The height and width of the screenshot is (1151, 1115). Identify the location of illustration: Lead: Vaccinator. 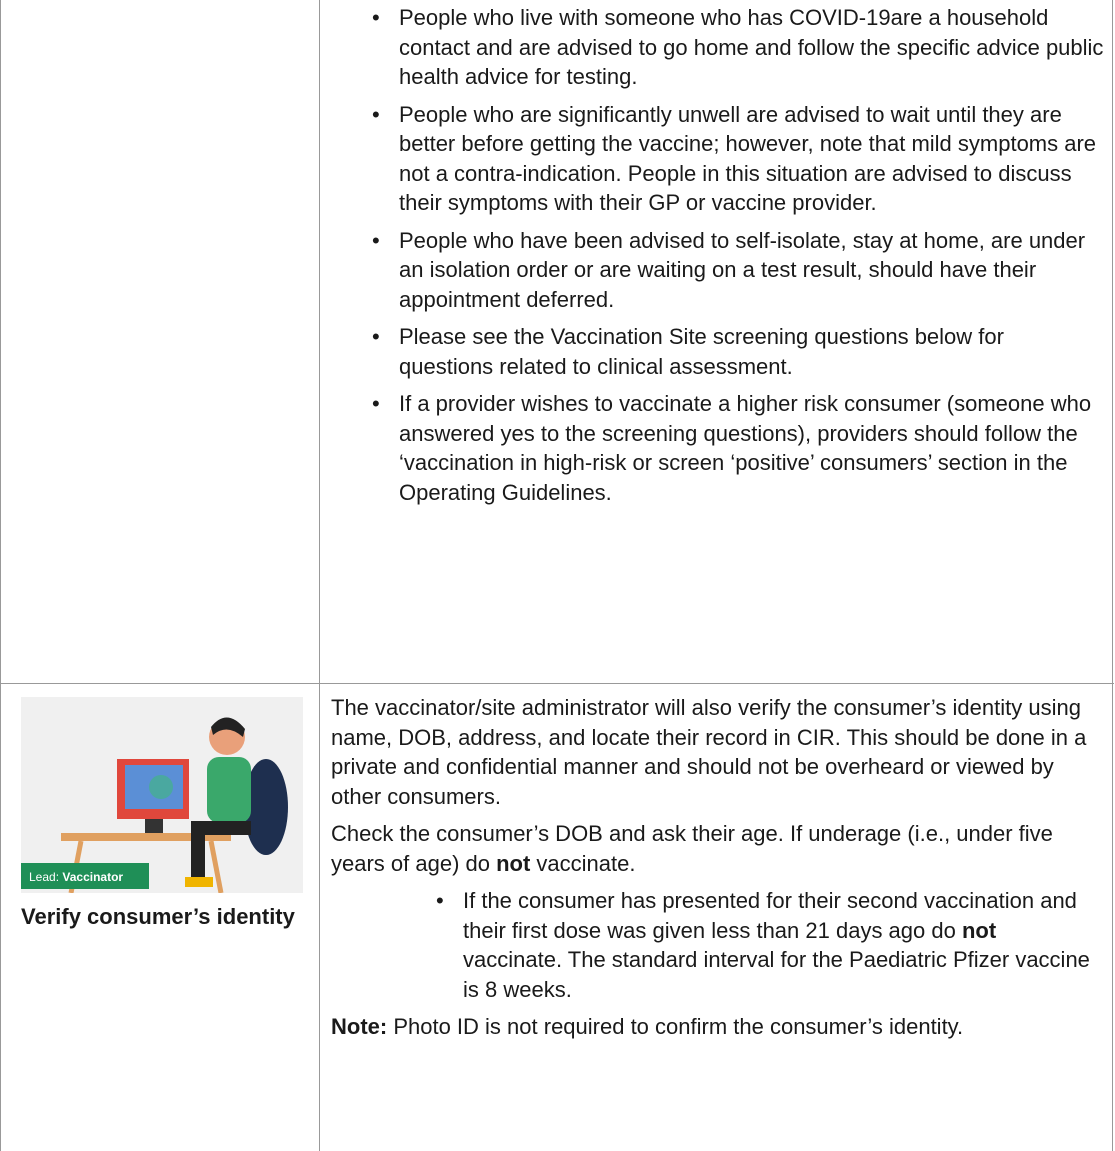
(162, 795).